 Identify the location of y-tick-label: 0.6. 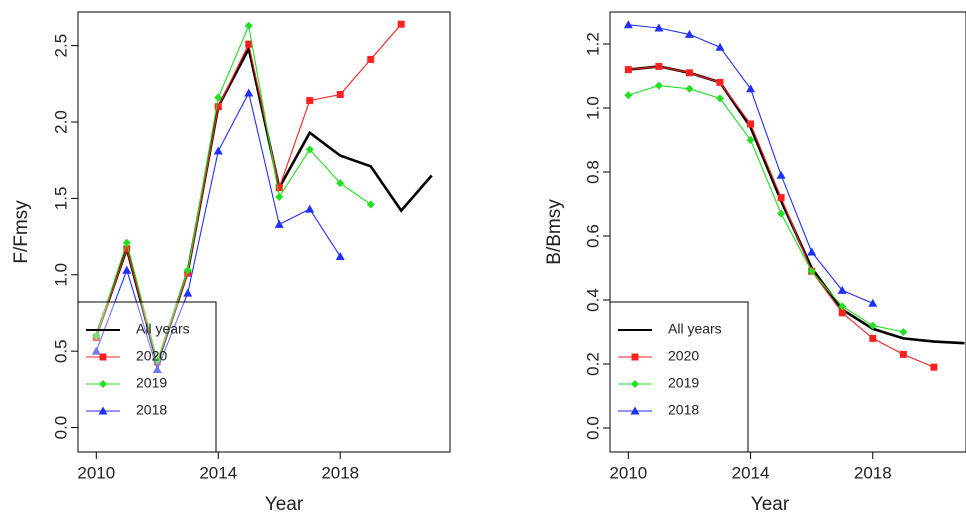
(592, 236).